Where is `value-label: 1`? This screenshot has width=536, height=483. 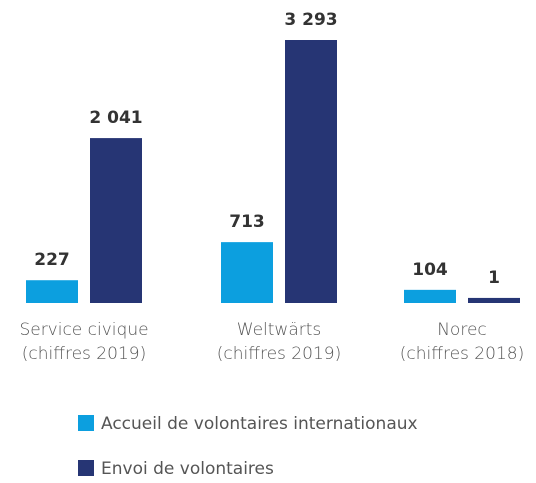 value-label: 1 is located at coordinates (494, 278).